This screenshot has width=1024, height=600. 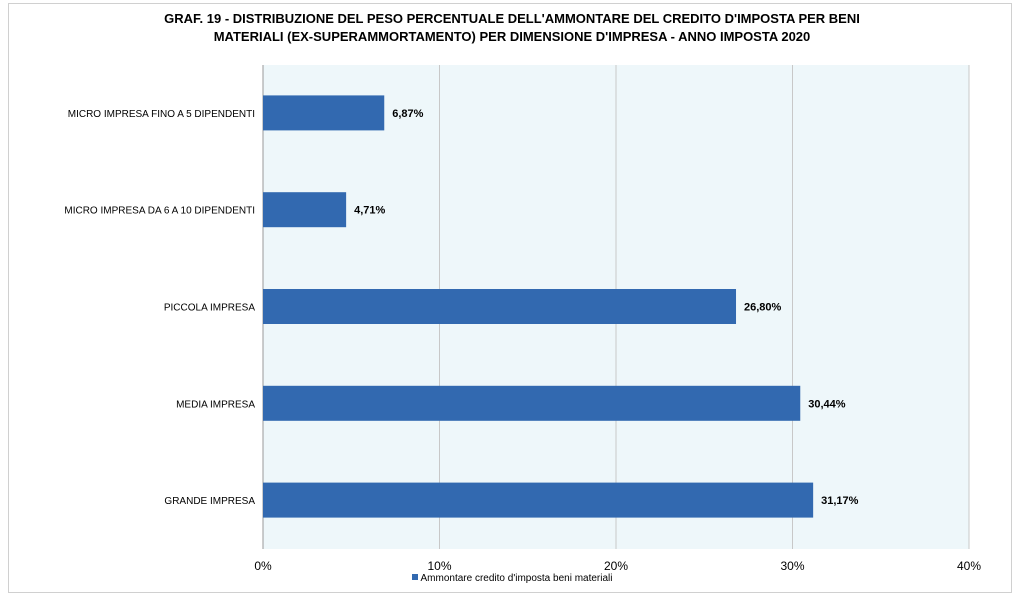 What do you see at coordinates (969, 566) in the screenshot?
I see `x-tick-label-40: 40%` at bounding box center [969, 566].